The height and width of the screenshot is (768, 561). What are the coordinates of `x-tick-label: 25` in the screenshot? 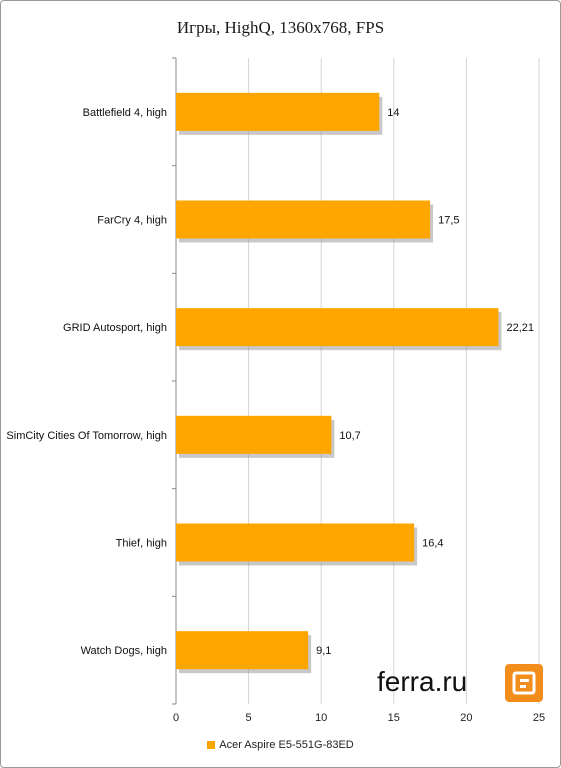 It's located at (539, 718).